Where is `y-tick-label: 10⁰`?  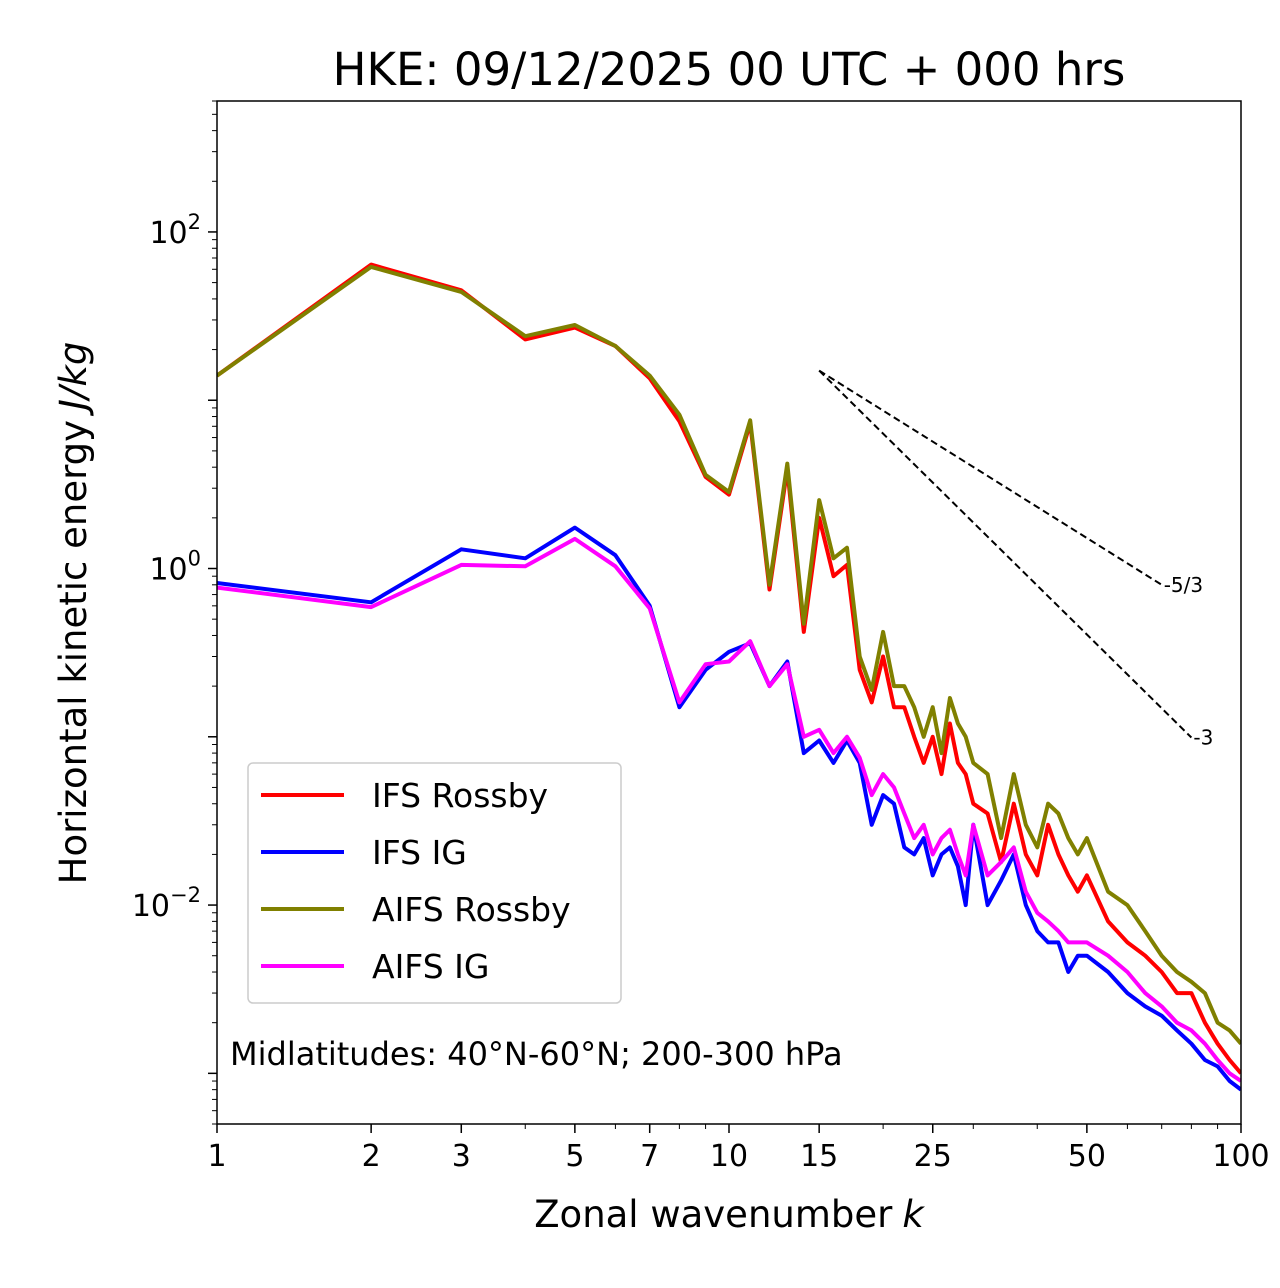 y-tick-label: 10⁰ is located at coordinates (175, 567).